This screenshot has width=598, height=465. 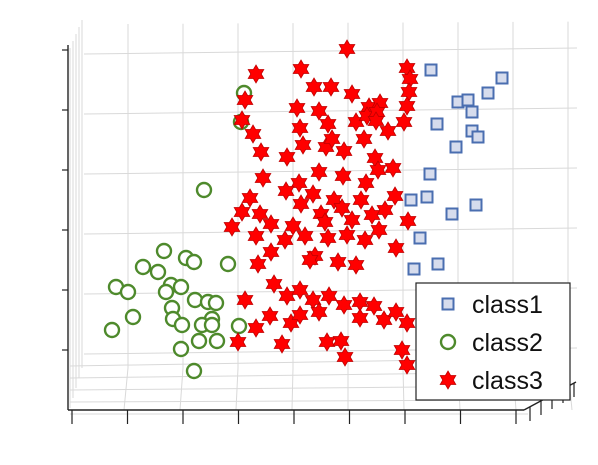 I want to click on series-class1, so click(x=456, y=169).